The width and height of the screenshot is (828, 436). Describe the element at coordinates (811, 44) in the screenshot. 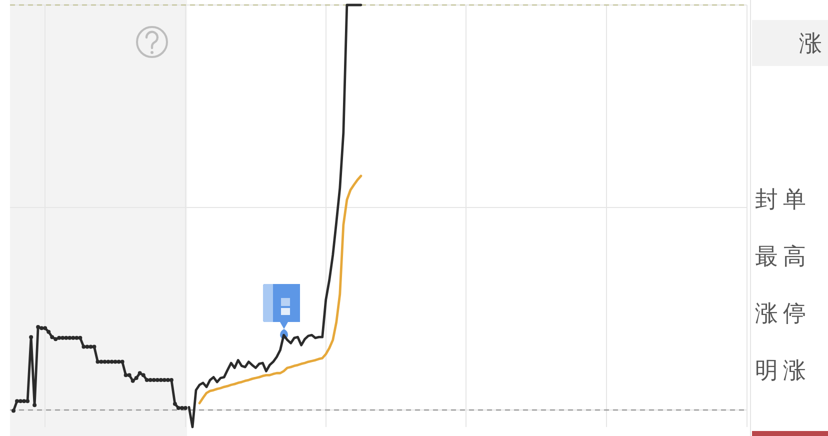

I see `text: 涨` at that location.